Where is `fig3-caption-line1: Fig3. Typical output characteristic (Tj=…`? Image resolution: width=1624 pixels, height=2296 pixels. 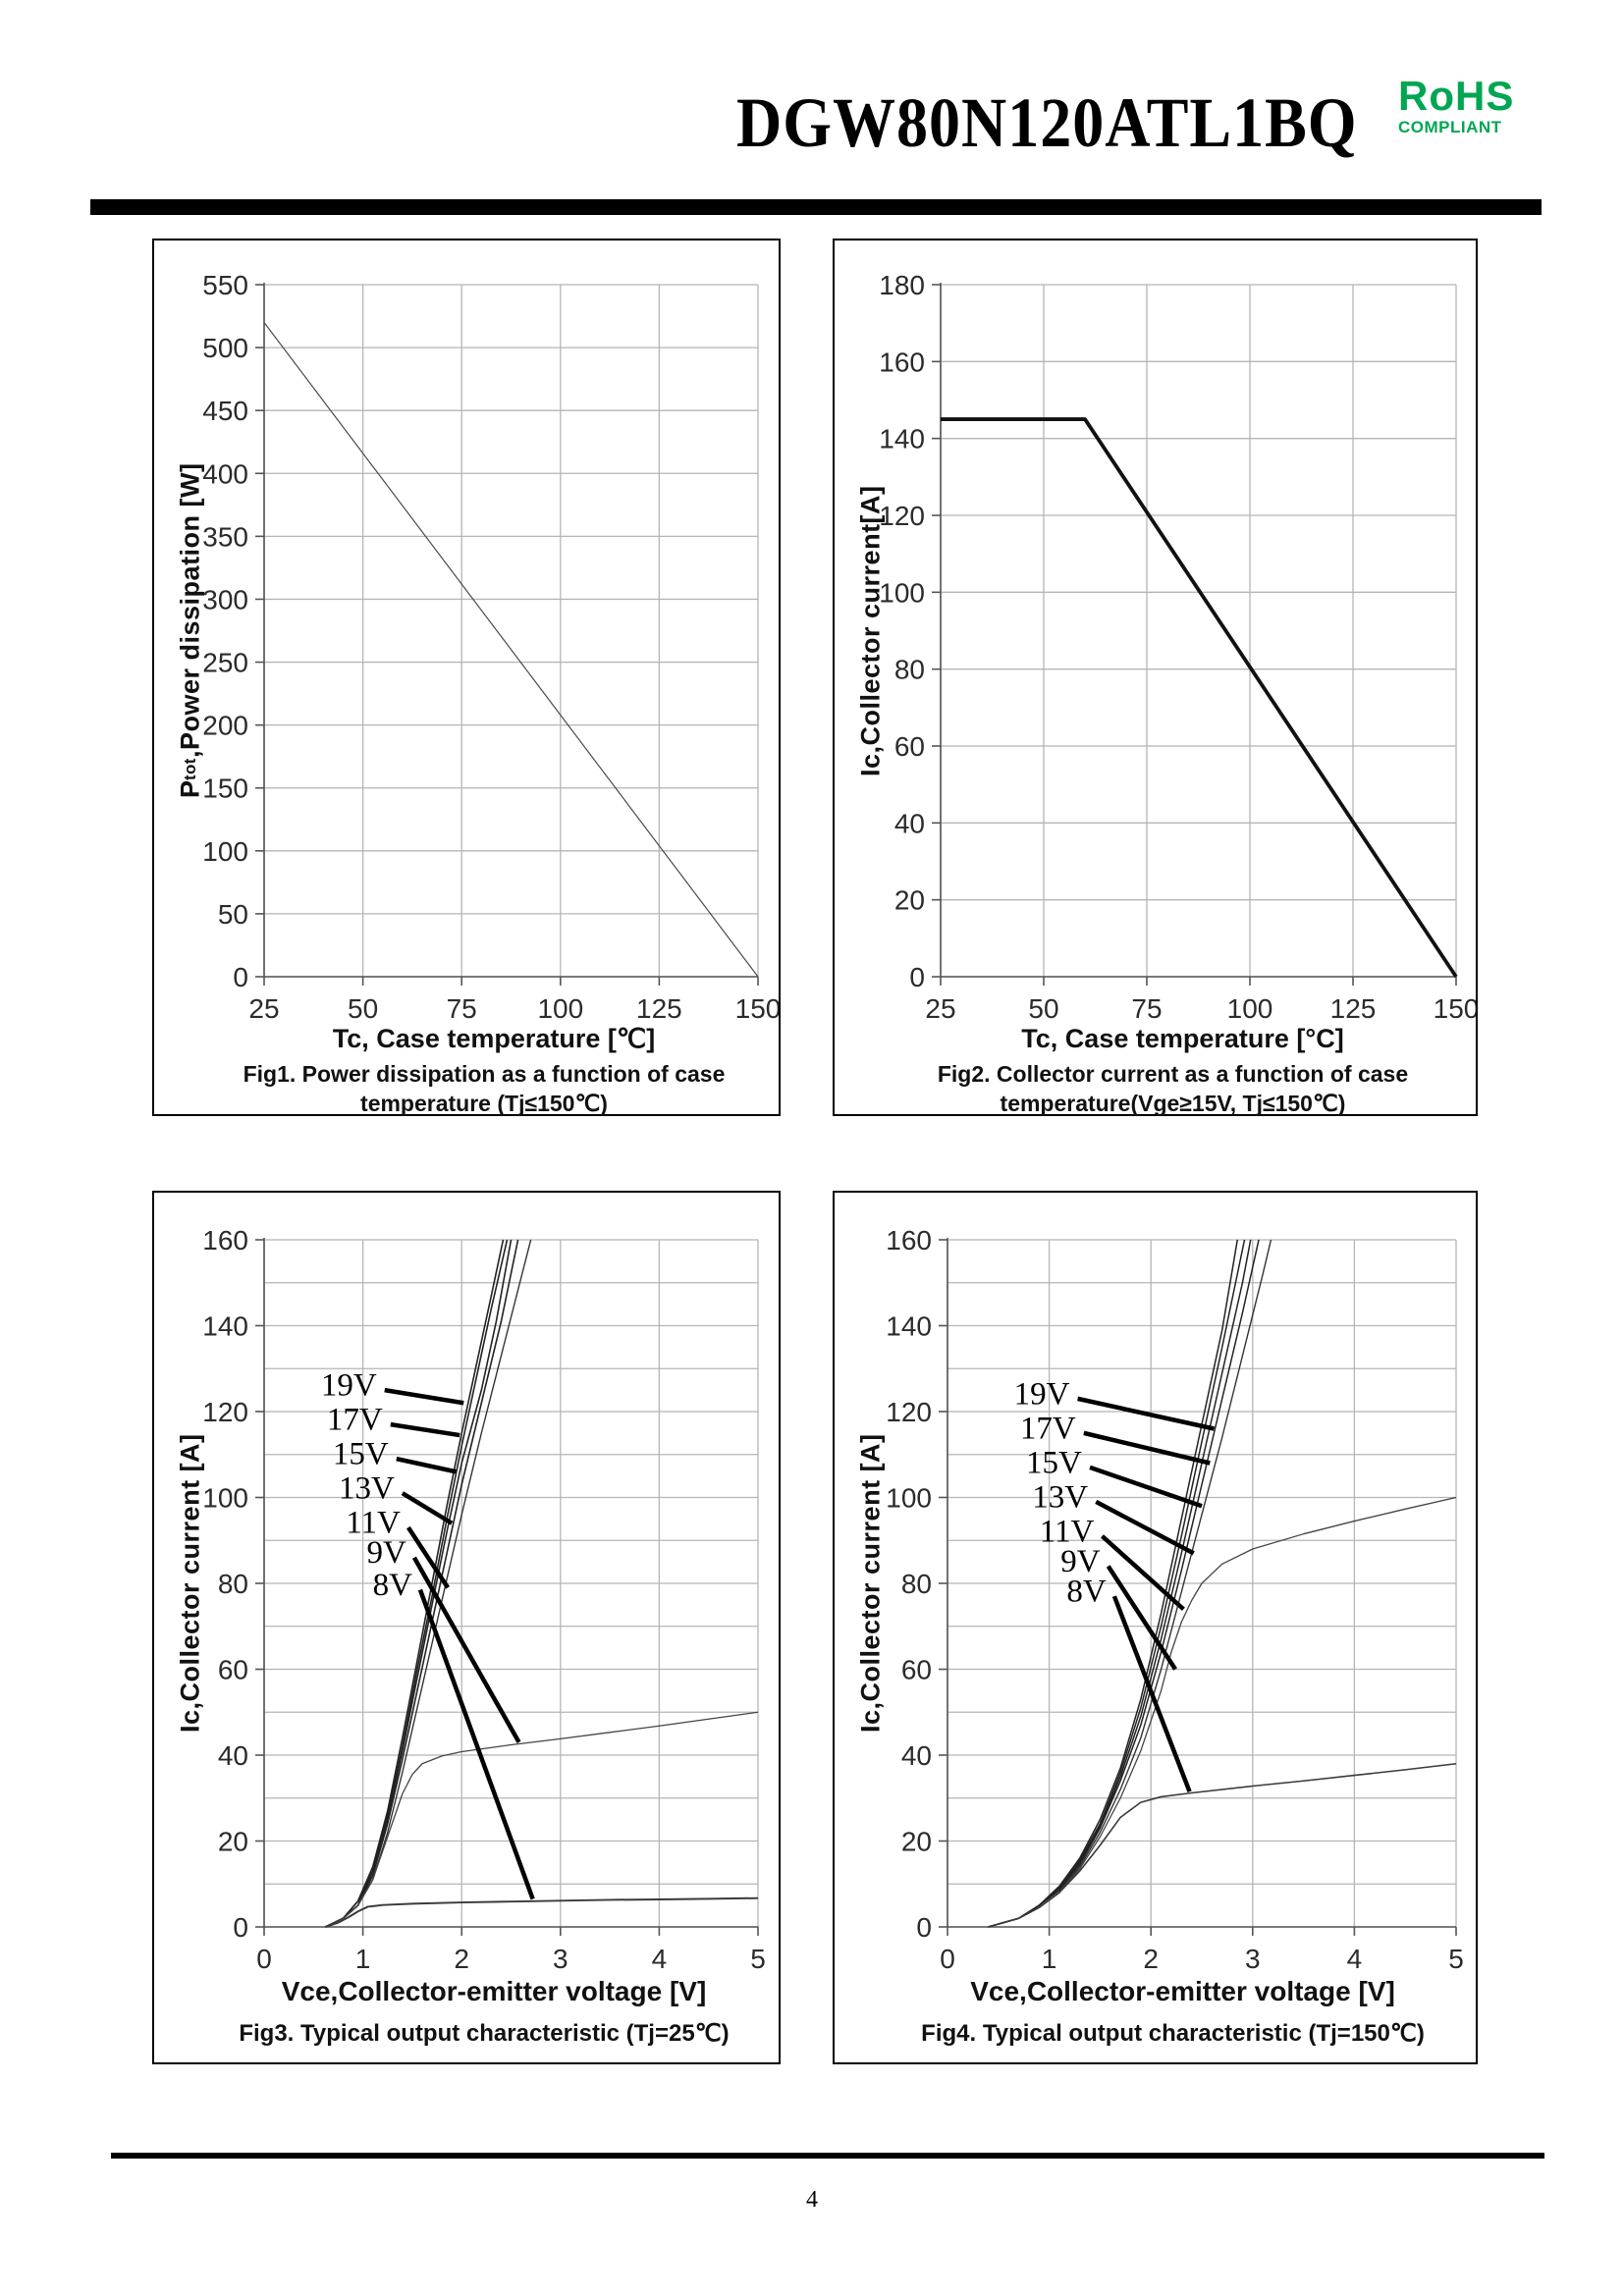
fig3-caption-line1: Fig3. Typical output characteristic (Tj=… is located at coordinates (484, 2034).